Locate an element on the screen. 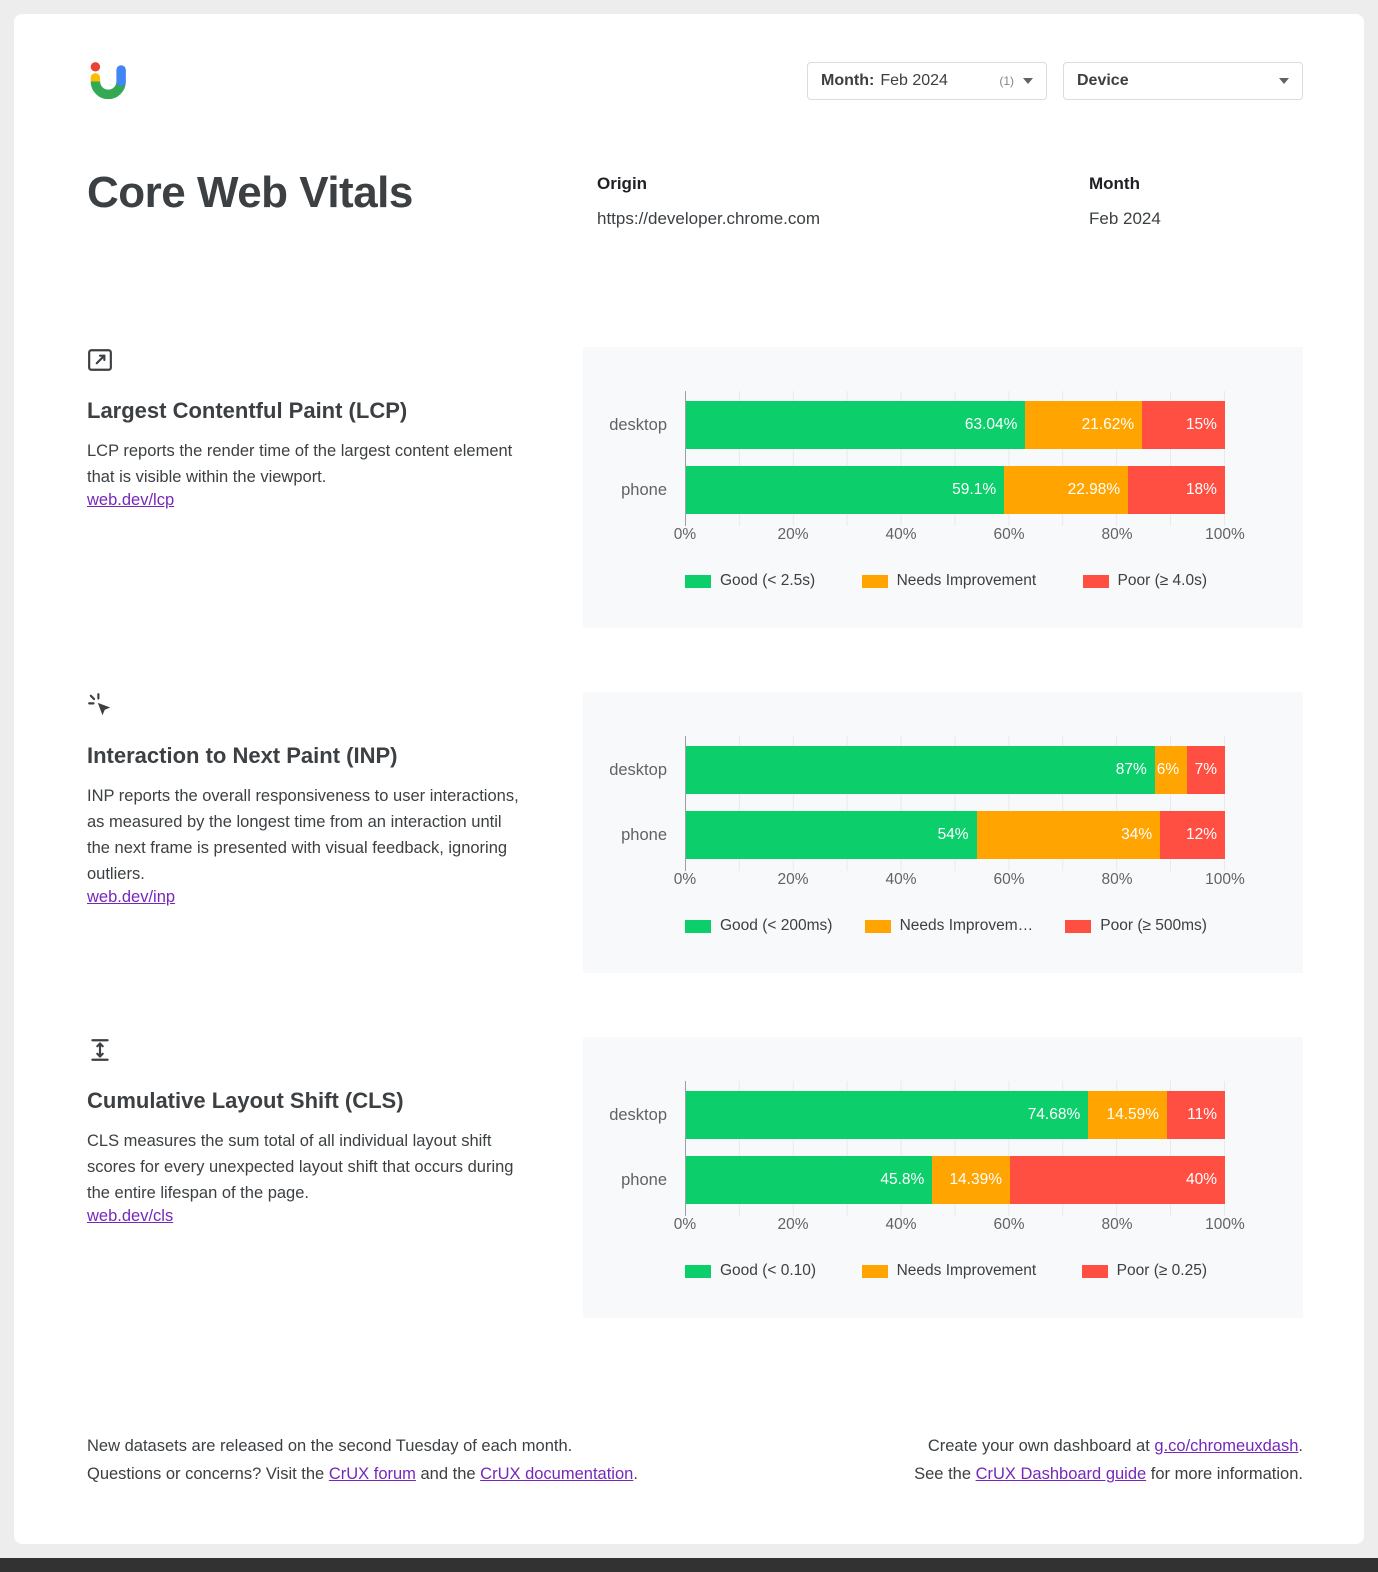 The image size is (1378, 1572). bottom-bar is located at coordinates (689, 1565).